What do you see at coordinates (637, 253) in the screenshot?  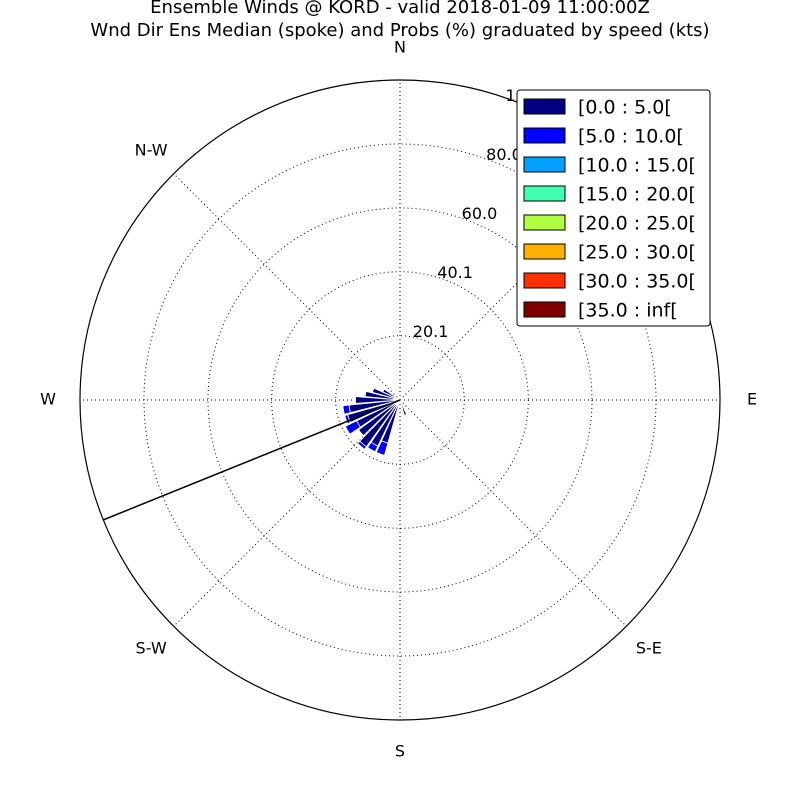 I see `legend-label: [25.0 : 30.0[` at bounding box center [637, 253].